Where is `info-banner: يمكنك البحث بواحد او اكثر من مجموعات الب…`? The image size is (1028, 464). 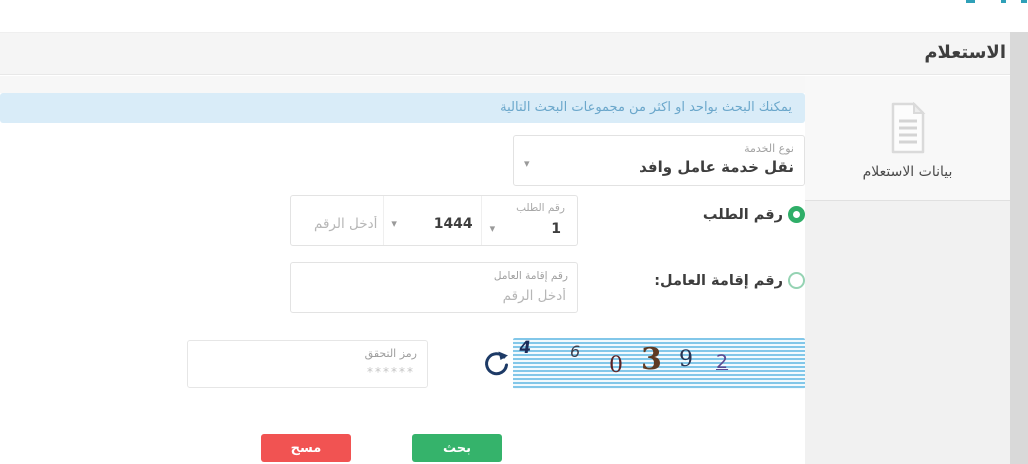 info-banner: يمكنك البحث بواحد او اكثر من مجموعات الب… is located at coordinates (402, 108).